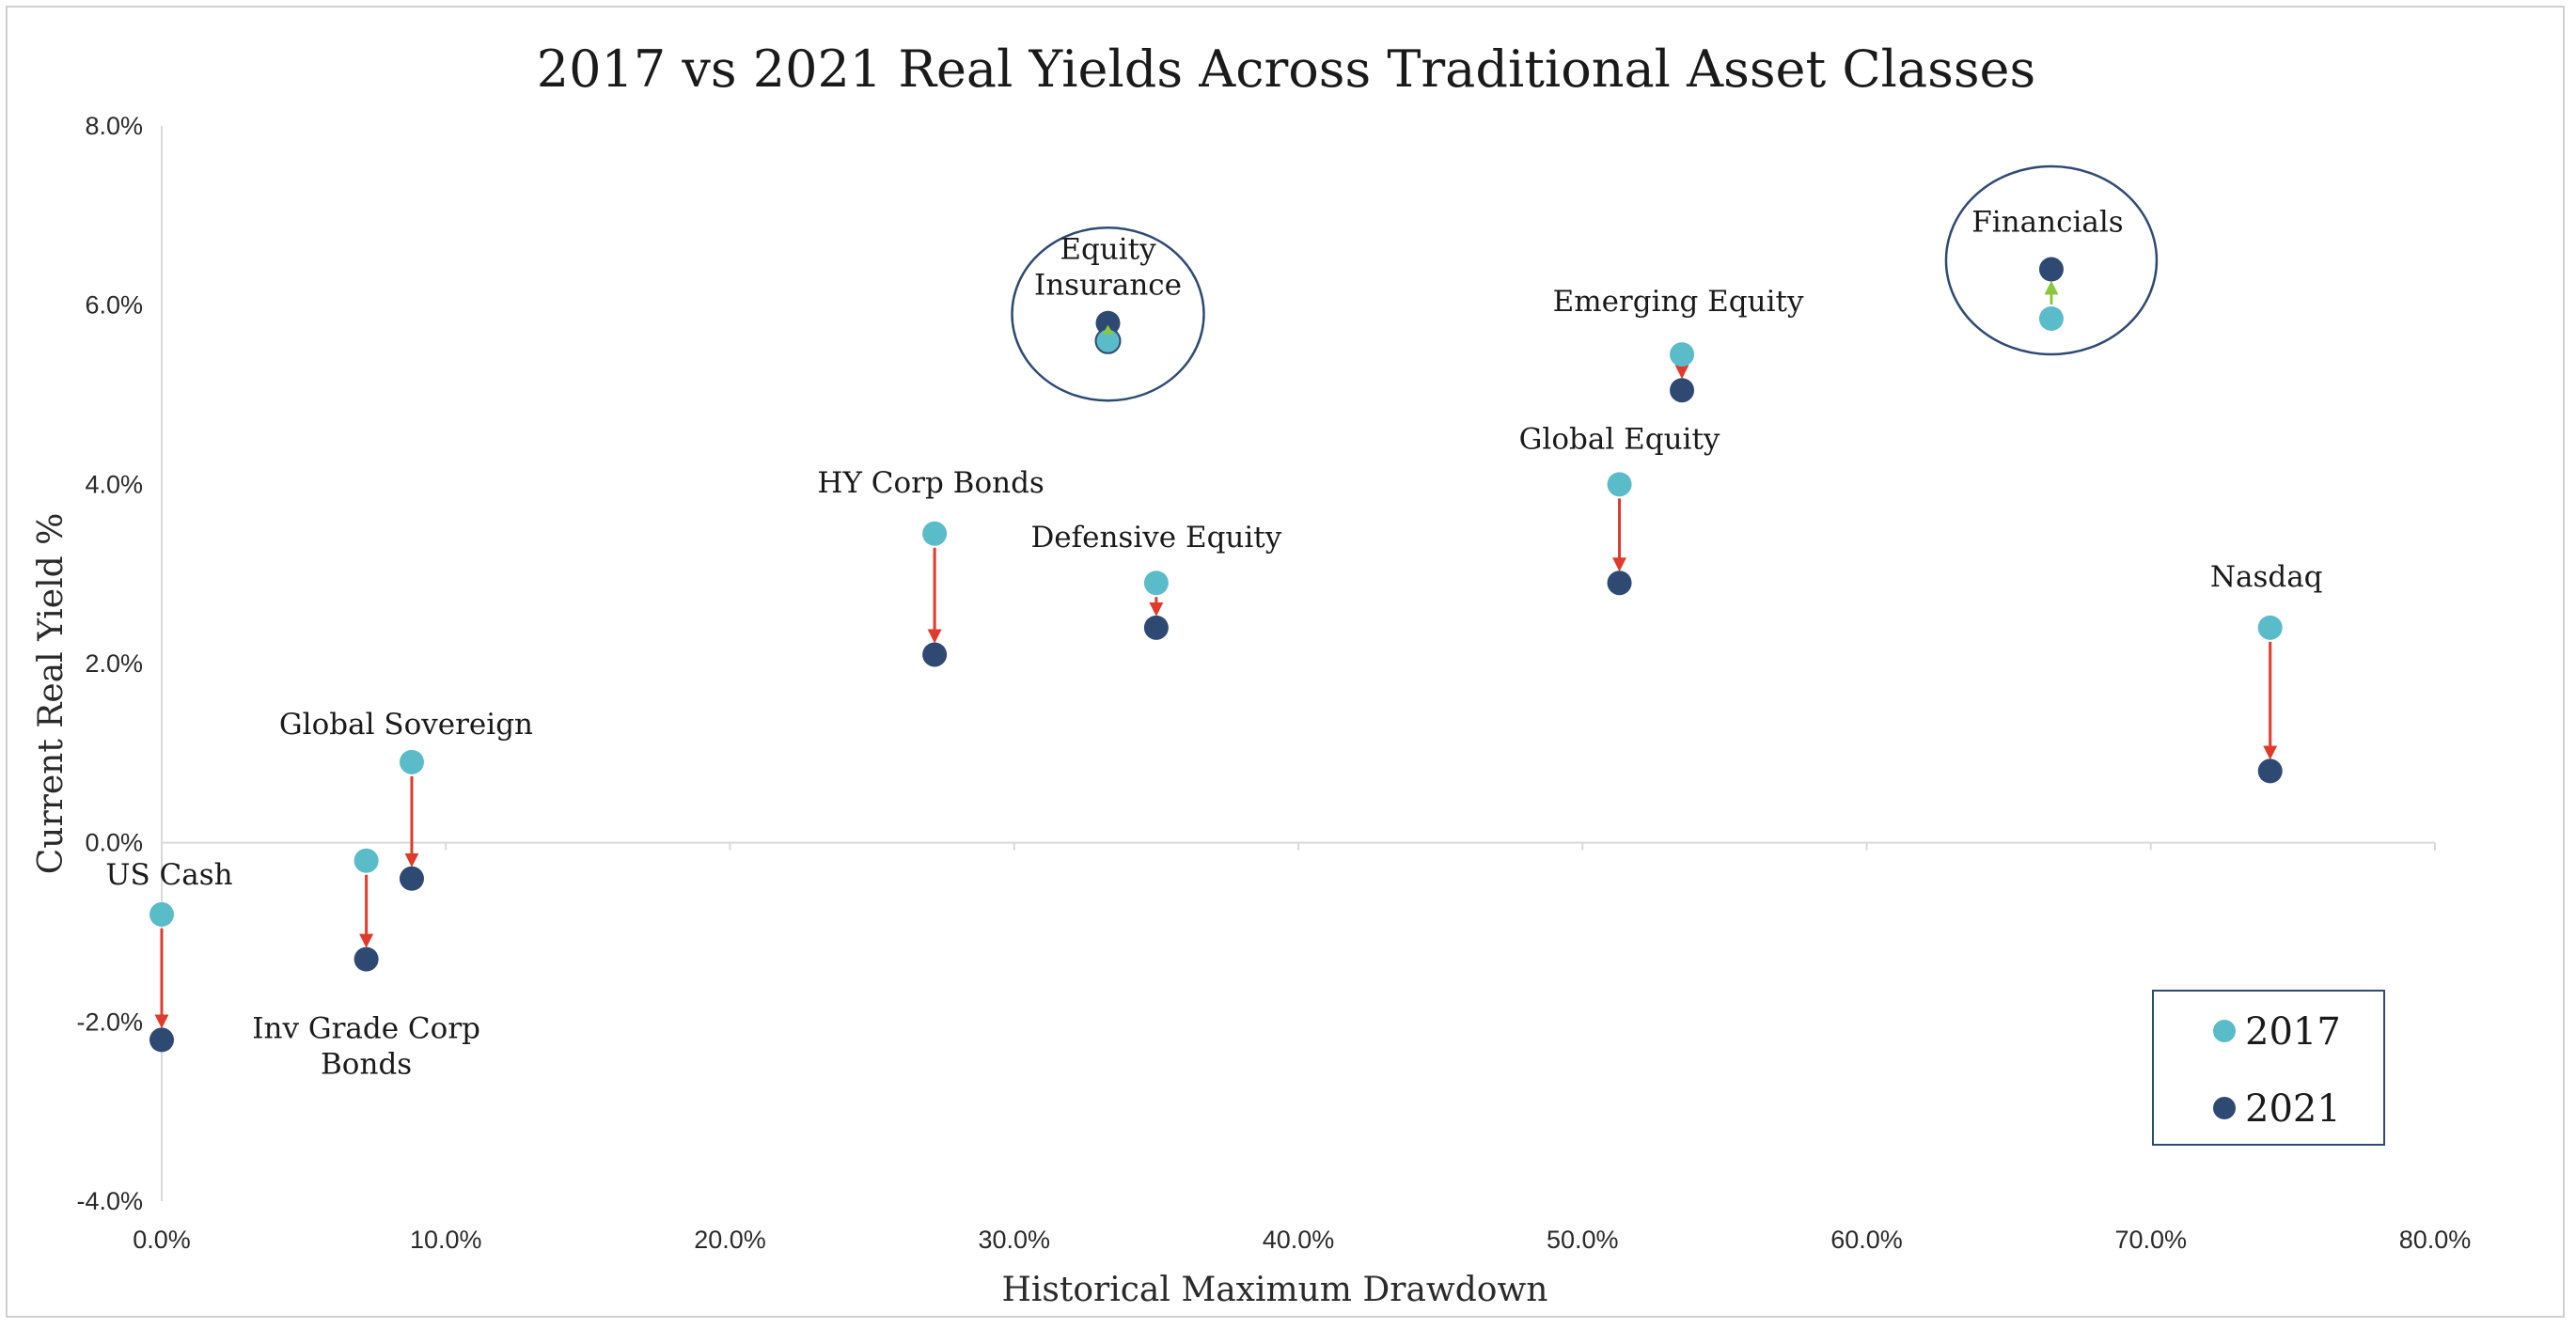  I want to click on point-label-line: US Cash, so click(168, 875).